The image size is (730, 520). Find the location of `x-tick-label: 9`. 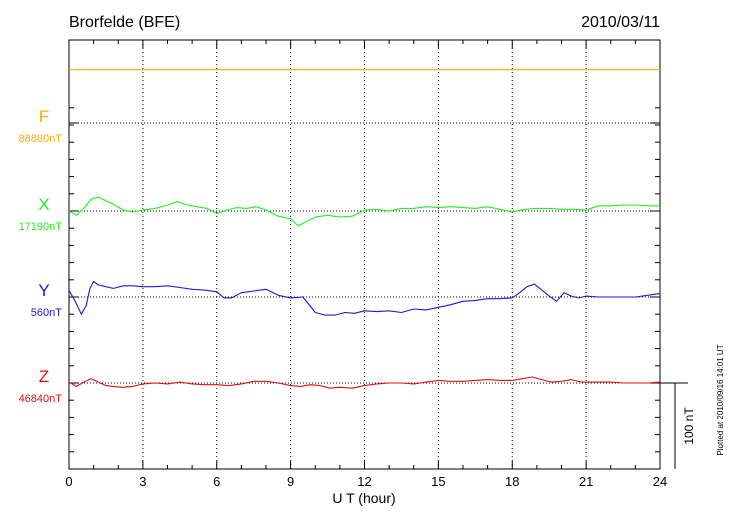

x-tick-label: 9 is located at coordinates (290, 481).